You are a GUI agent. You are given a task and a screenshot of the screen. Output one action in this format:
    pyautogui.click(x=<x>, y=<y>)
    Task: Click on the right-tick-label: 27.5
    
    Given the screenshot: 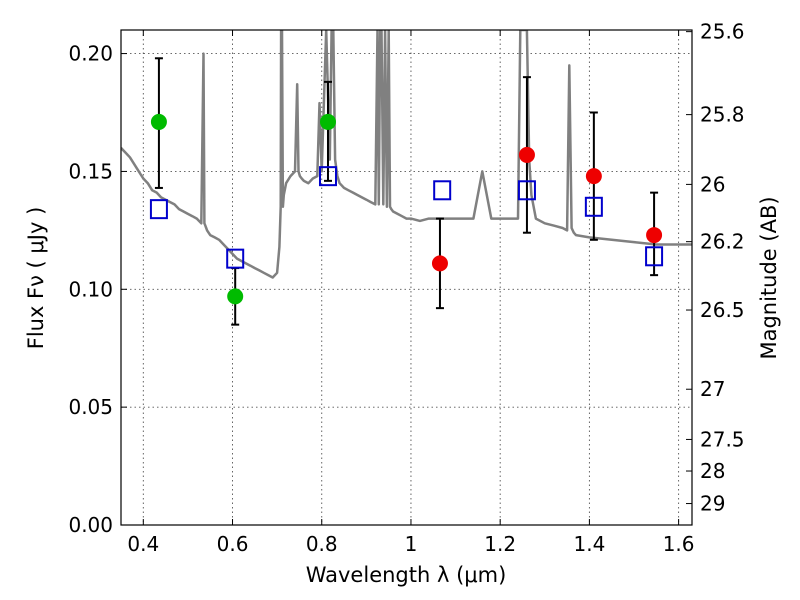 What is the action you would take?
    pyautogui.click(x=722, y=439)
    